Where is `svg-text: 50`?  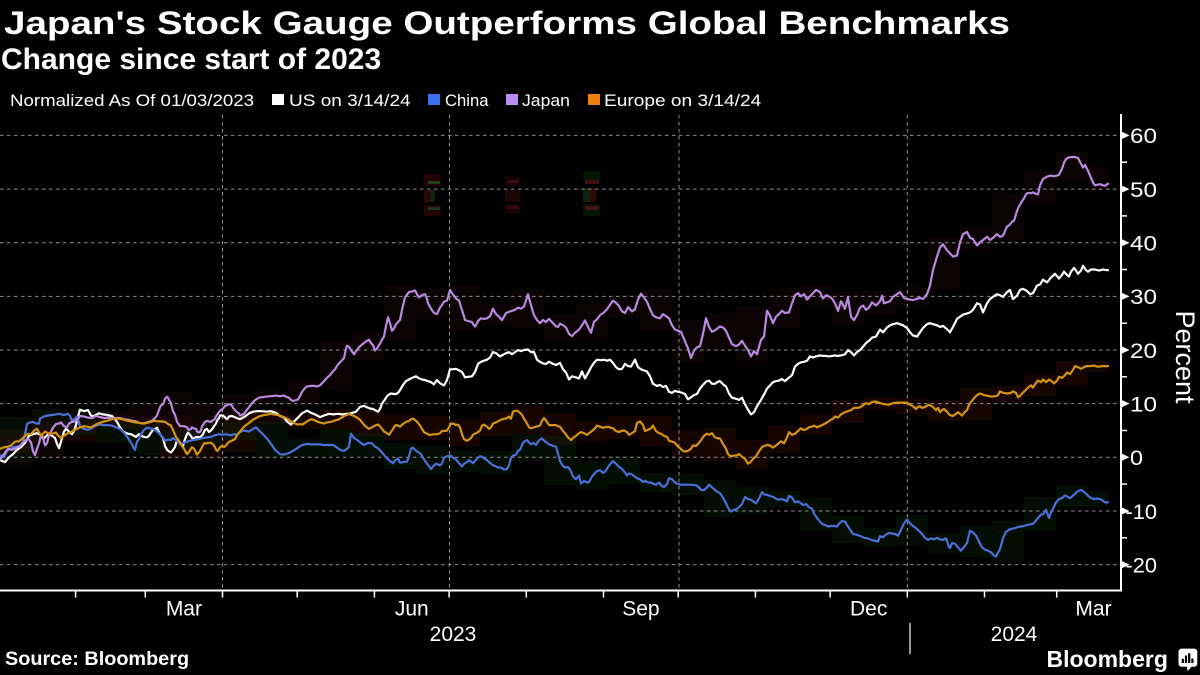 svg-text: 50 is located at coordinates (1143, 190).